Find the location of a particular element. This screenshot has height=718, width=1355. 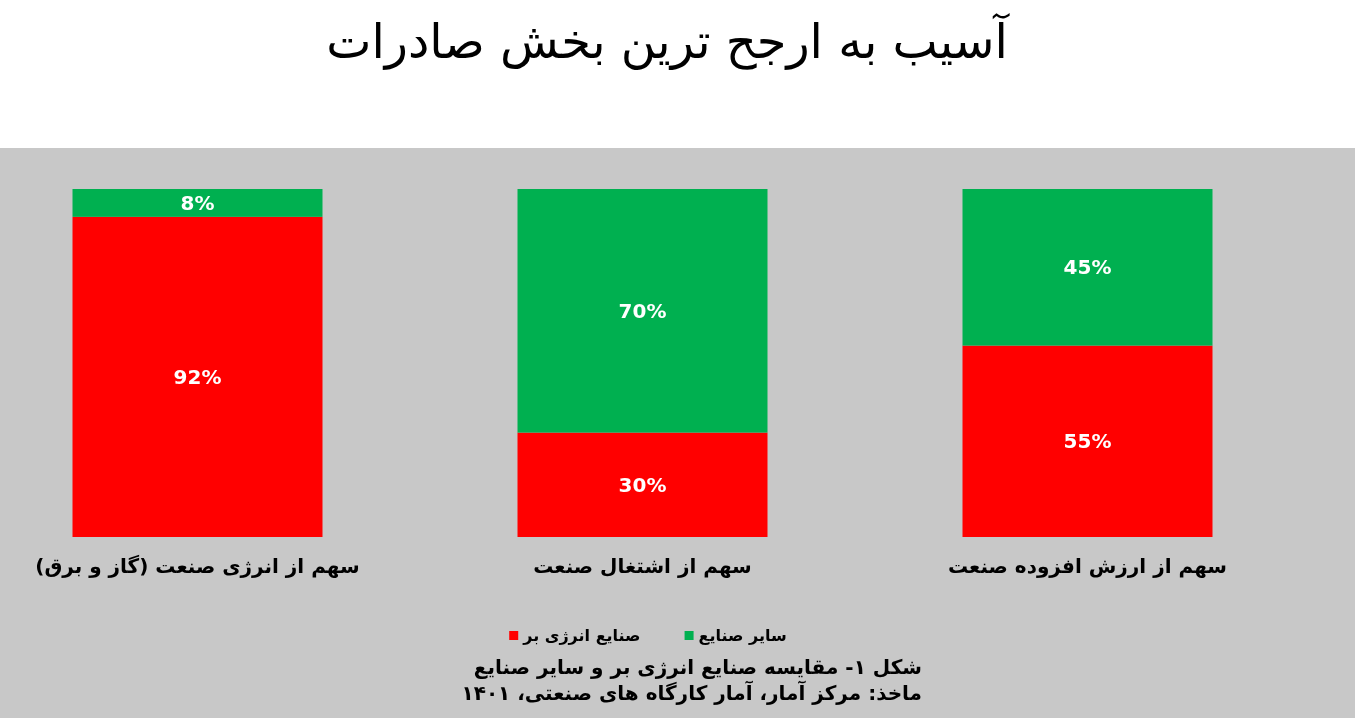

data-label: 8% is located at coordinates (197, 202).